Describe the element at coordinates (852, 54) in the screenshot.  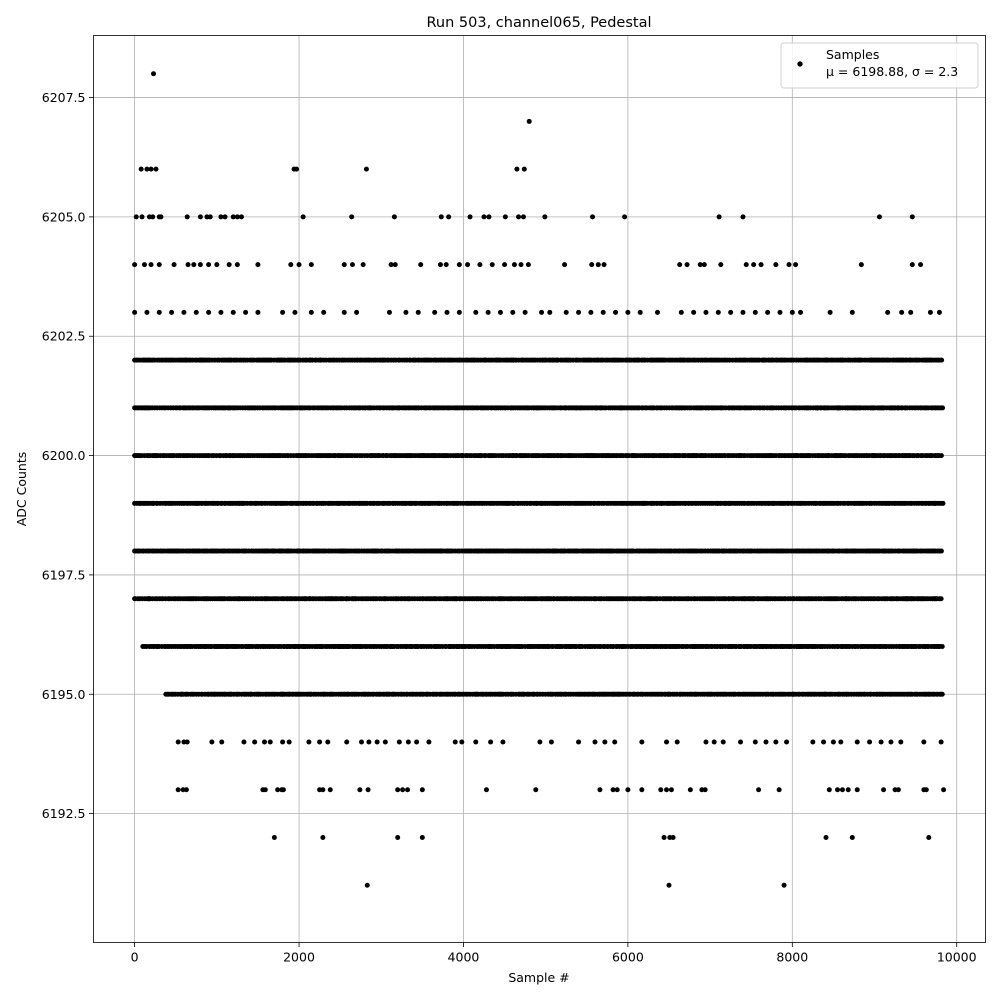
I see `legend-entry-samples: Samples` at that location.